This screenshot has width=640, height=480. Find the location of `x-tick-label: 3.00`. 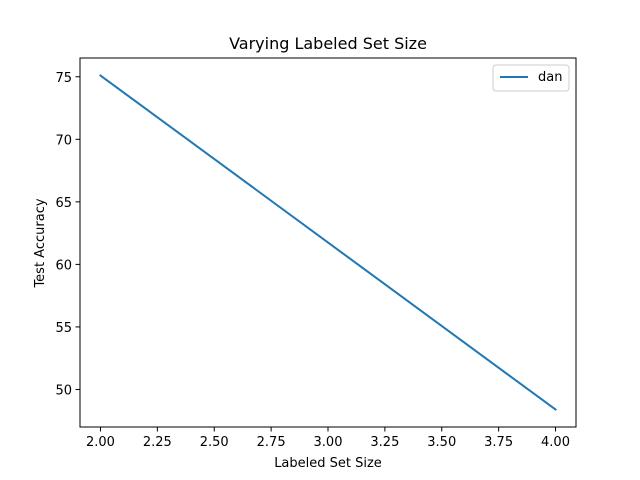

x-tick-label: 3.00 is located at coordinates (328, 442).